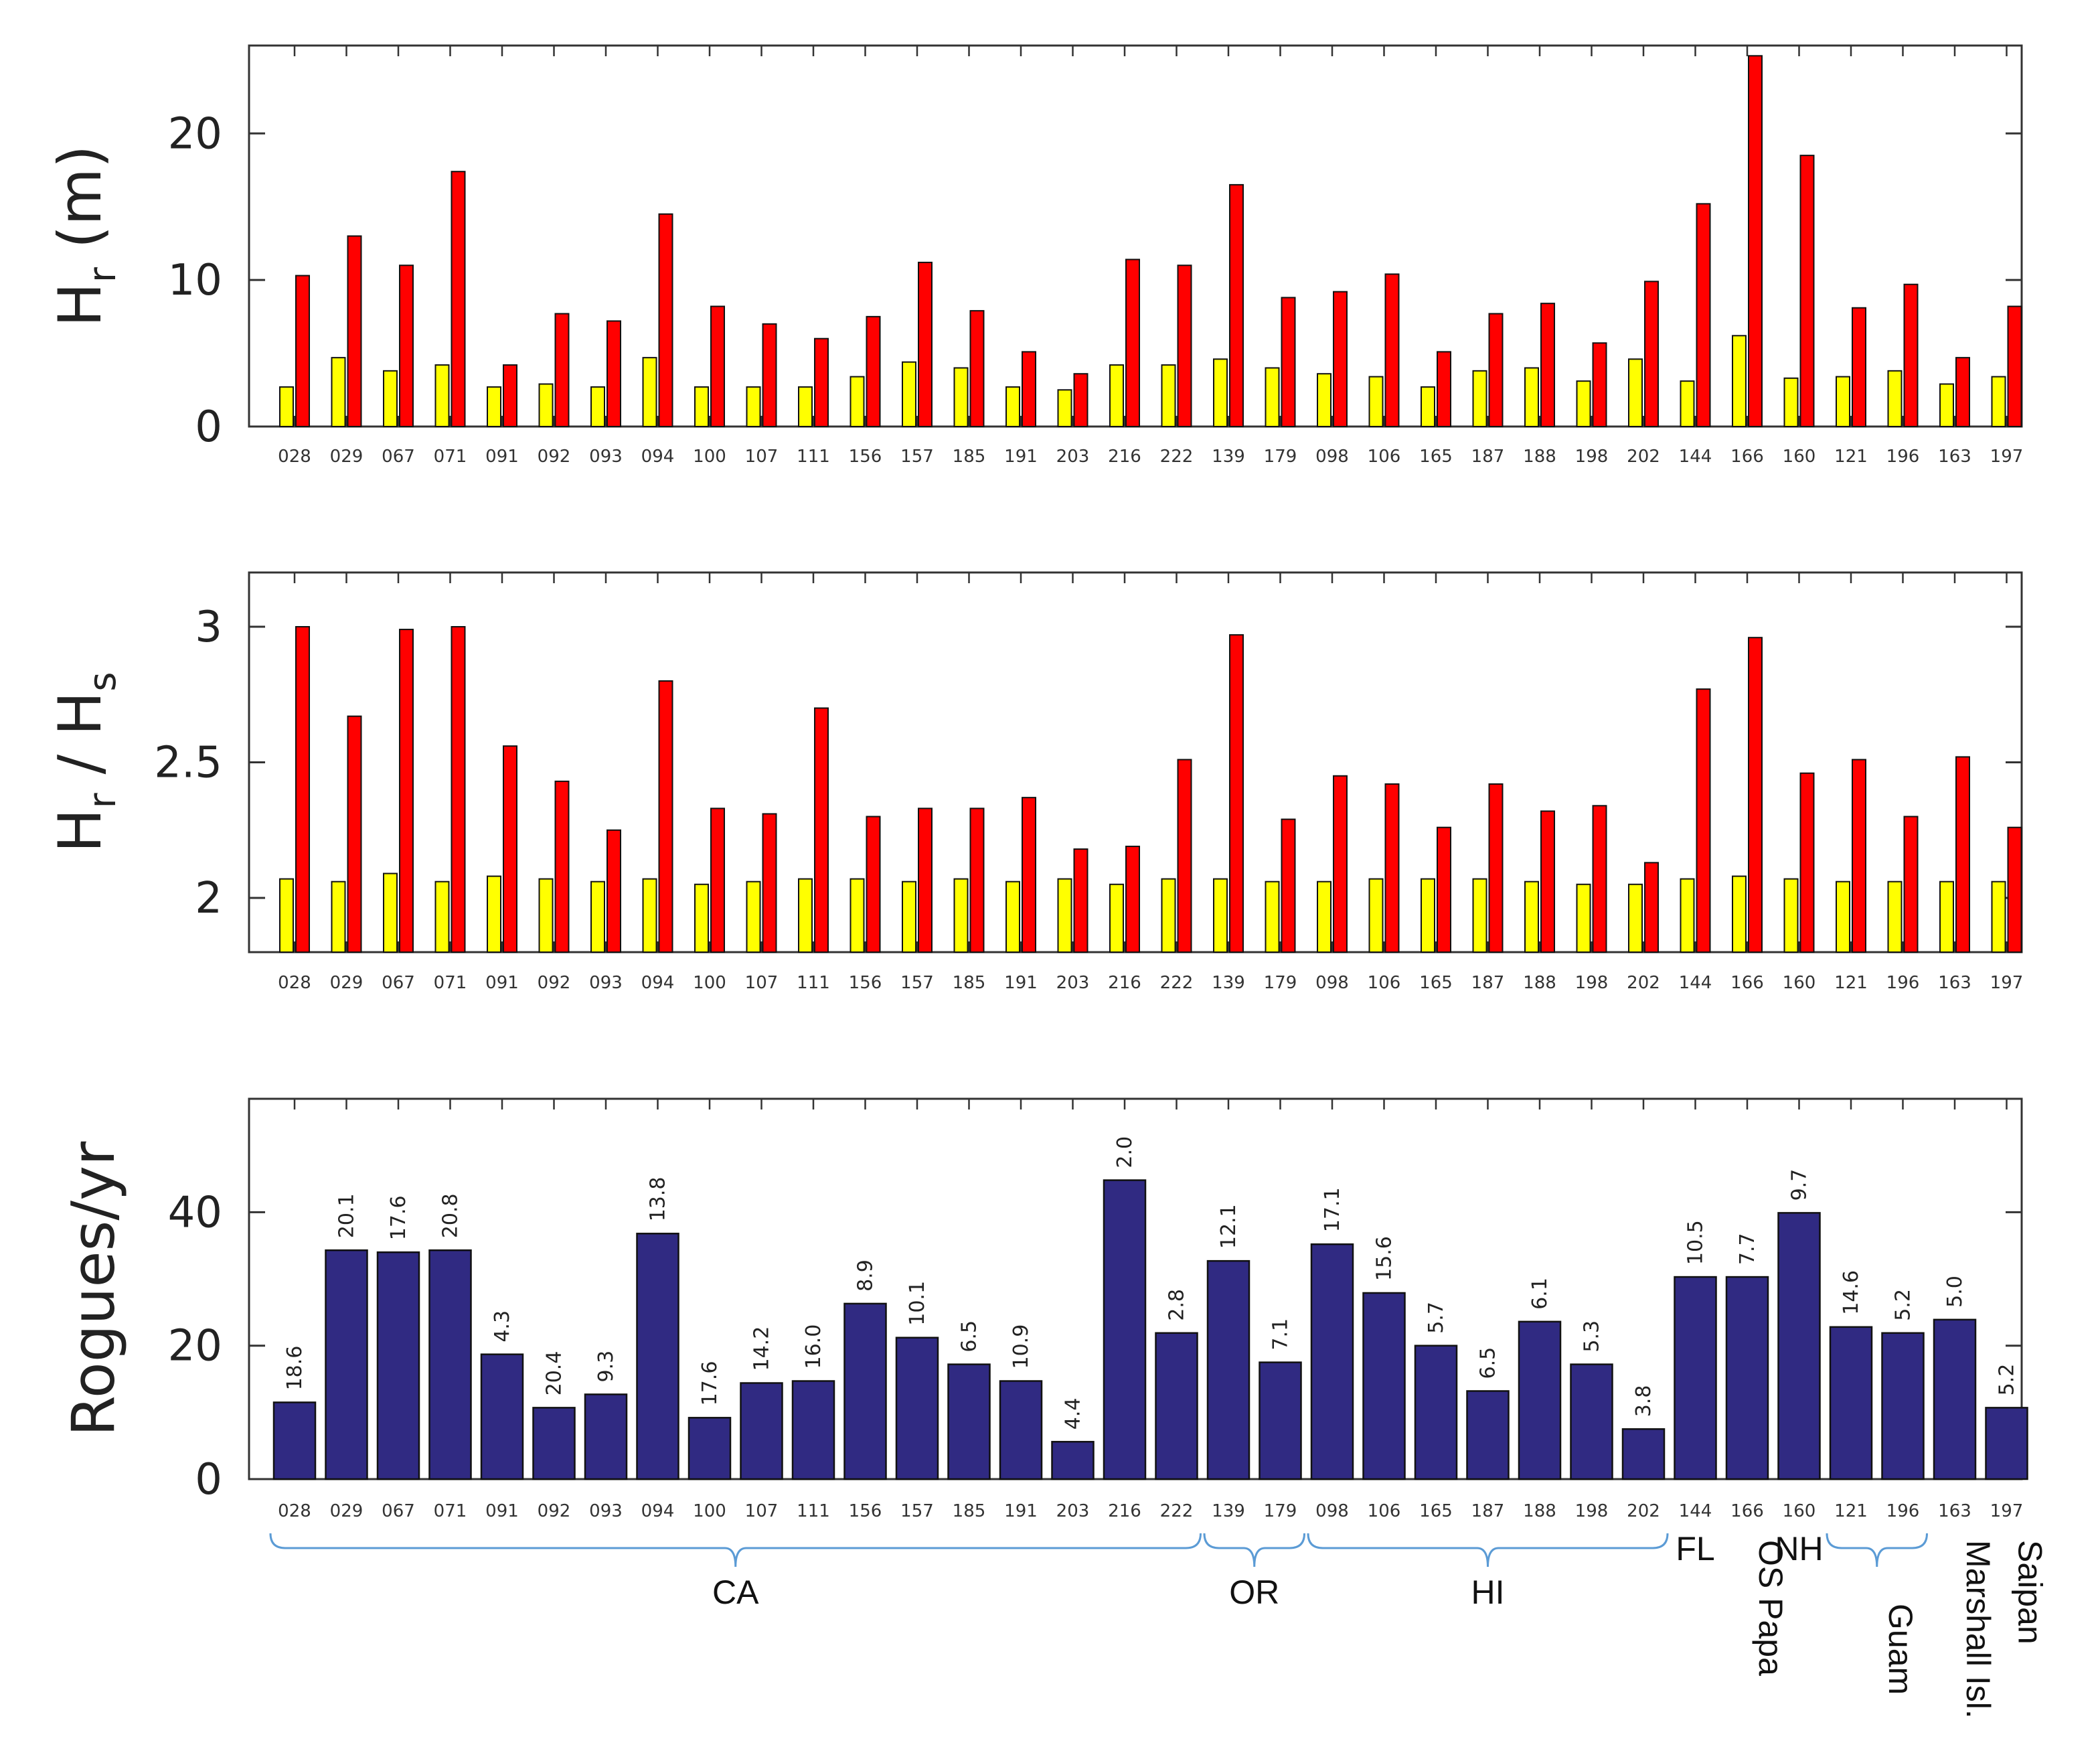 The height and width of the screenshot is (1761, 2100). Describe the element at coordinates (606, 1511) in the screenshot. I see `x-tick-label: 093` at that location.